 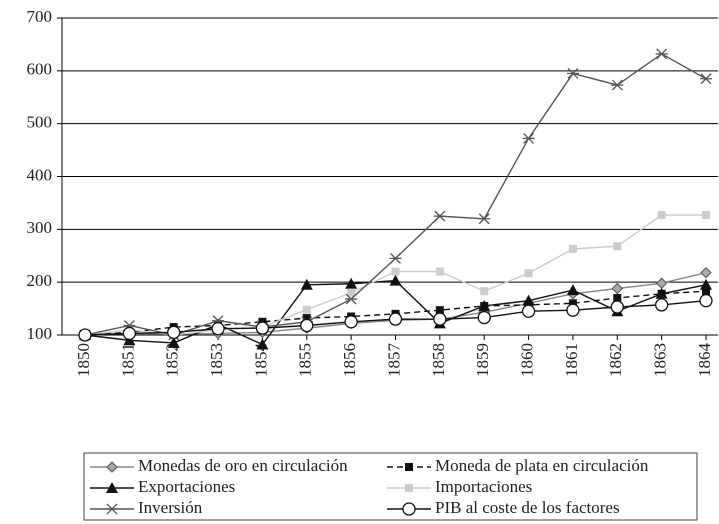 I want to click on x-tick-label: 1853, so click(x=216, y=360).